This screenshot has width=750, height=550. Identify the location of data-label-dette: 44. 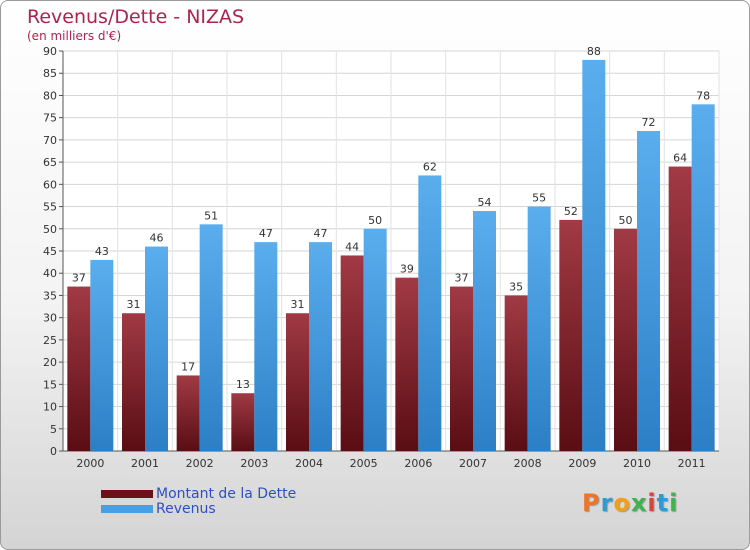
(352, 246).